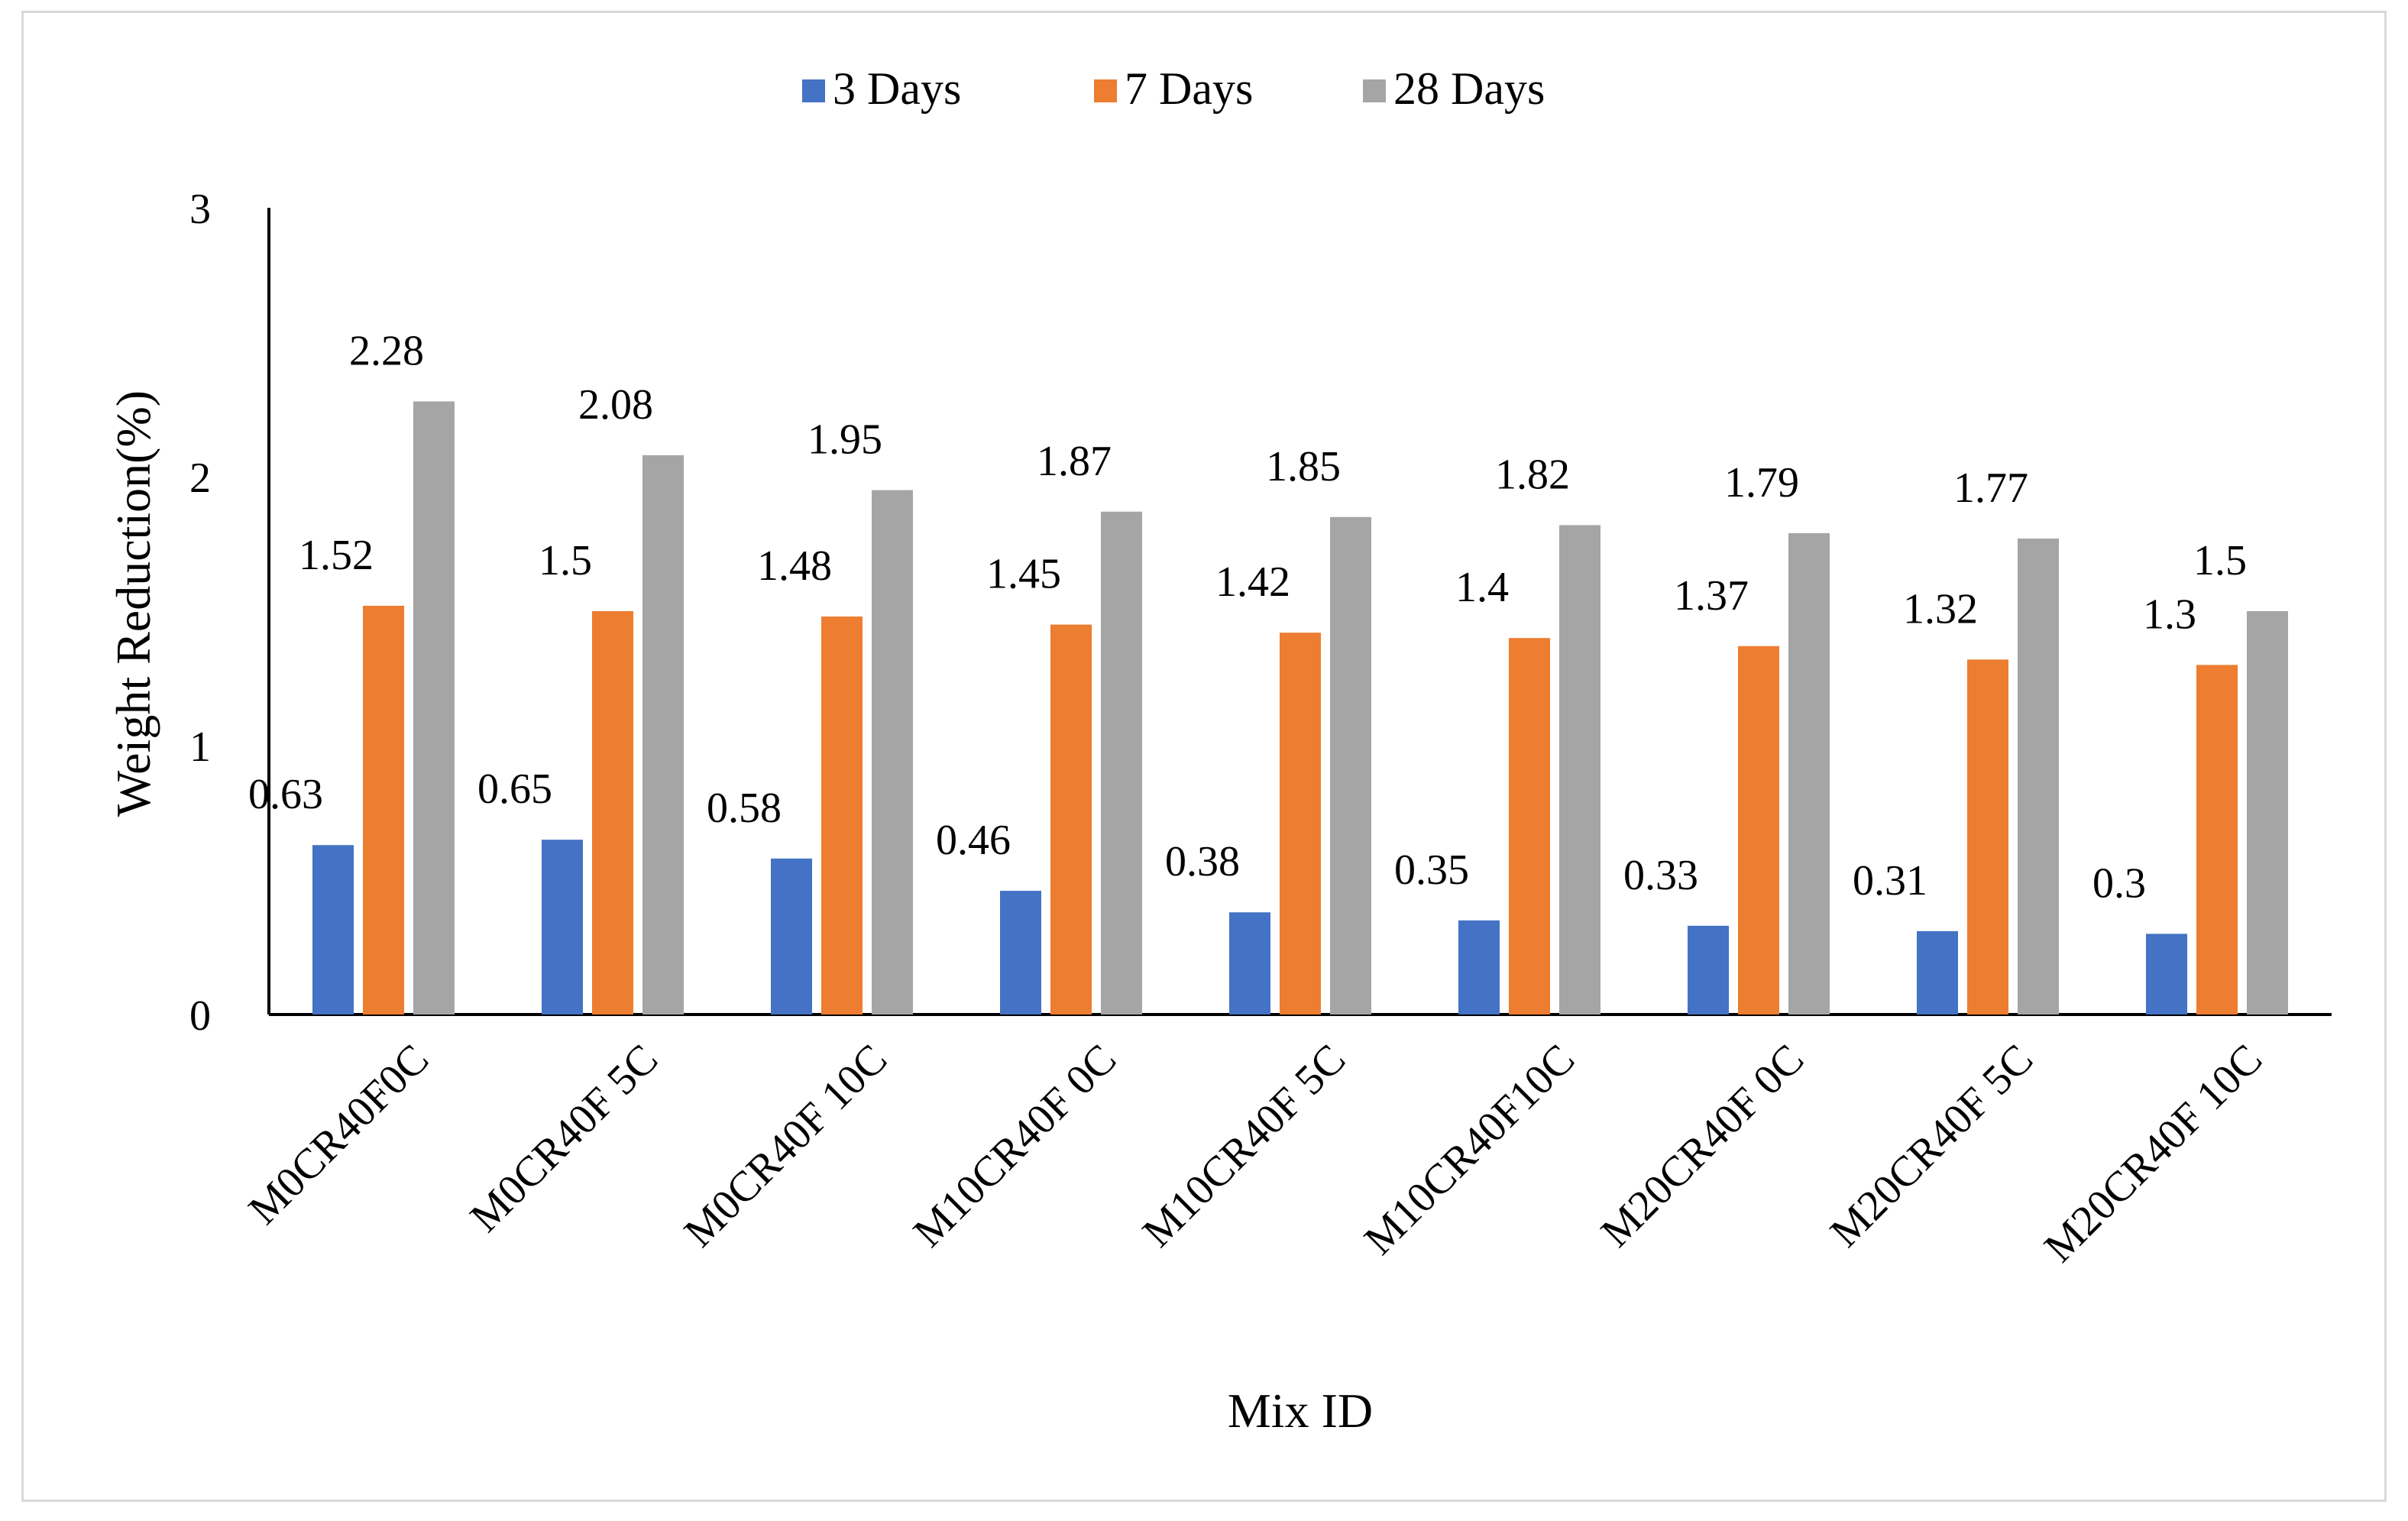 The height and width of the screenshot is (1521, 2408). I want to click on legend: 3 Days 7 Days 28 Days, so click(1173, 89).